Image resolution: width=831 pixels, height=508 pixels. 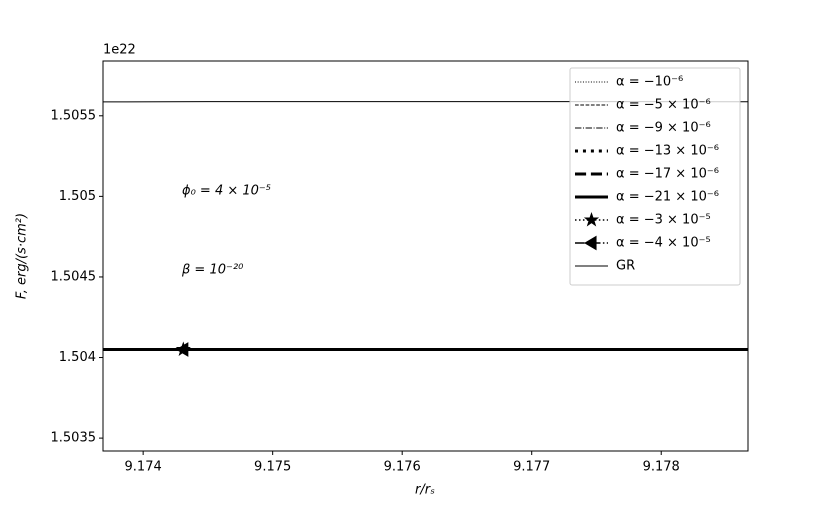 What do you see at coordinates (74, 115) in the screenshot?
I see `y-tick-label: 1.5055` at bounding box center [74, 115].